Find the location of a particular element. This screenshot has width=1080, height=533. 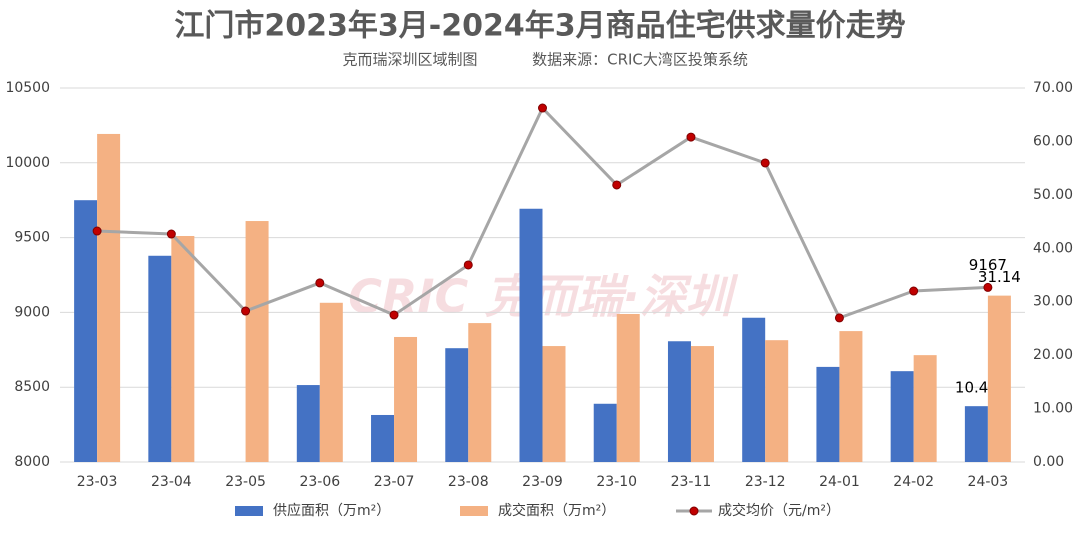

legend-label: 成交均价（元/m²） is located at coordinates (779, 510).